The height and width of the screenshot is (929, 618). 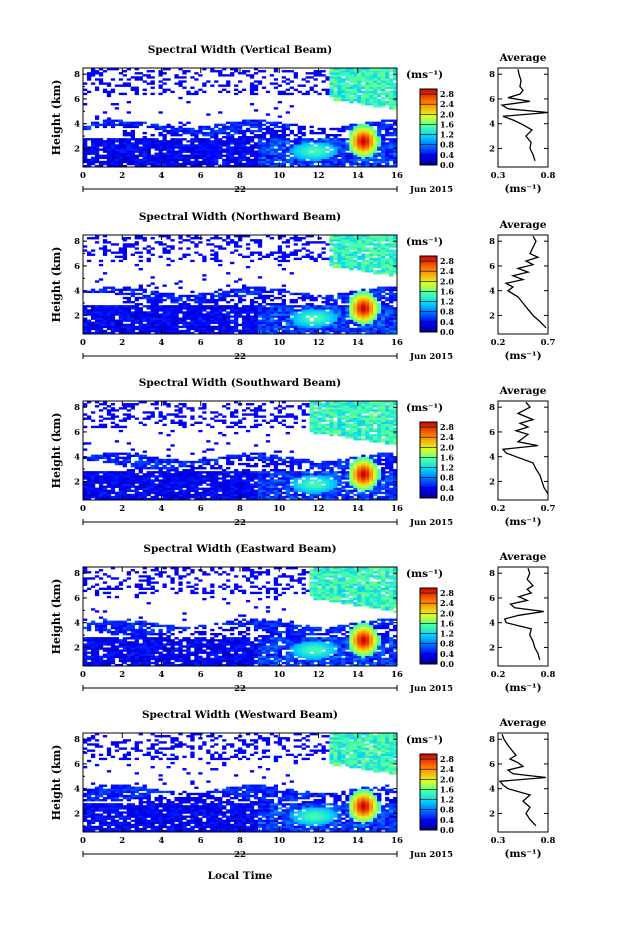 I want to click on panel-title: Spectral Width (Vertical Beam), so click(x=240, y=50).